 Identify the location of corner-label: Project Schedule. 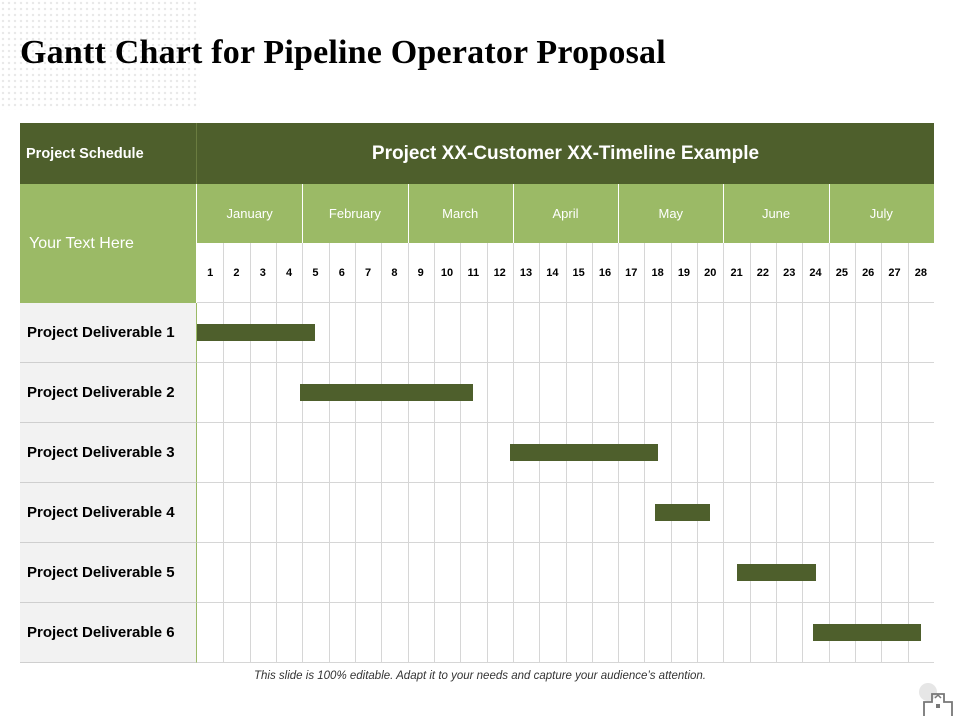
(108, 153).